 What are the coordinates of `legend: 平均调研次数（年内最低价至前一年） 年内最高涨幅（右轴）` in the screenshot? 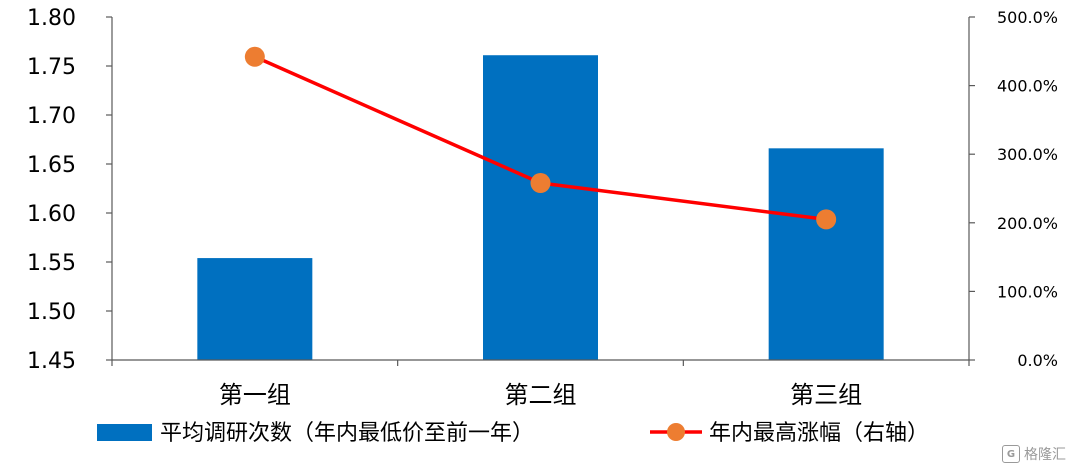 It's located at (513, 433).